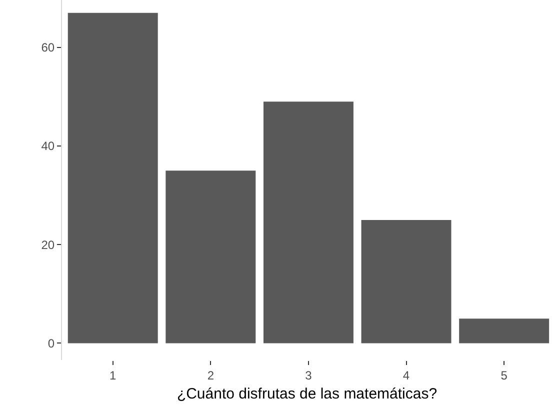 The image size is (552, 418). What do you see at coordinates (307, 393) in the screenshot?
I see `x-axis-title: ¿Cuánto disfrutas de las matemáticas?` at bounding box center [307, 393].